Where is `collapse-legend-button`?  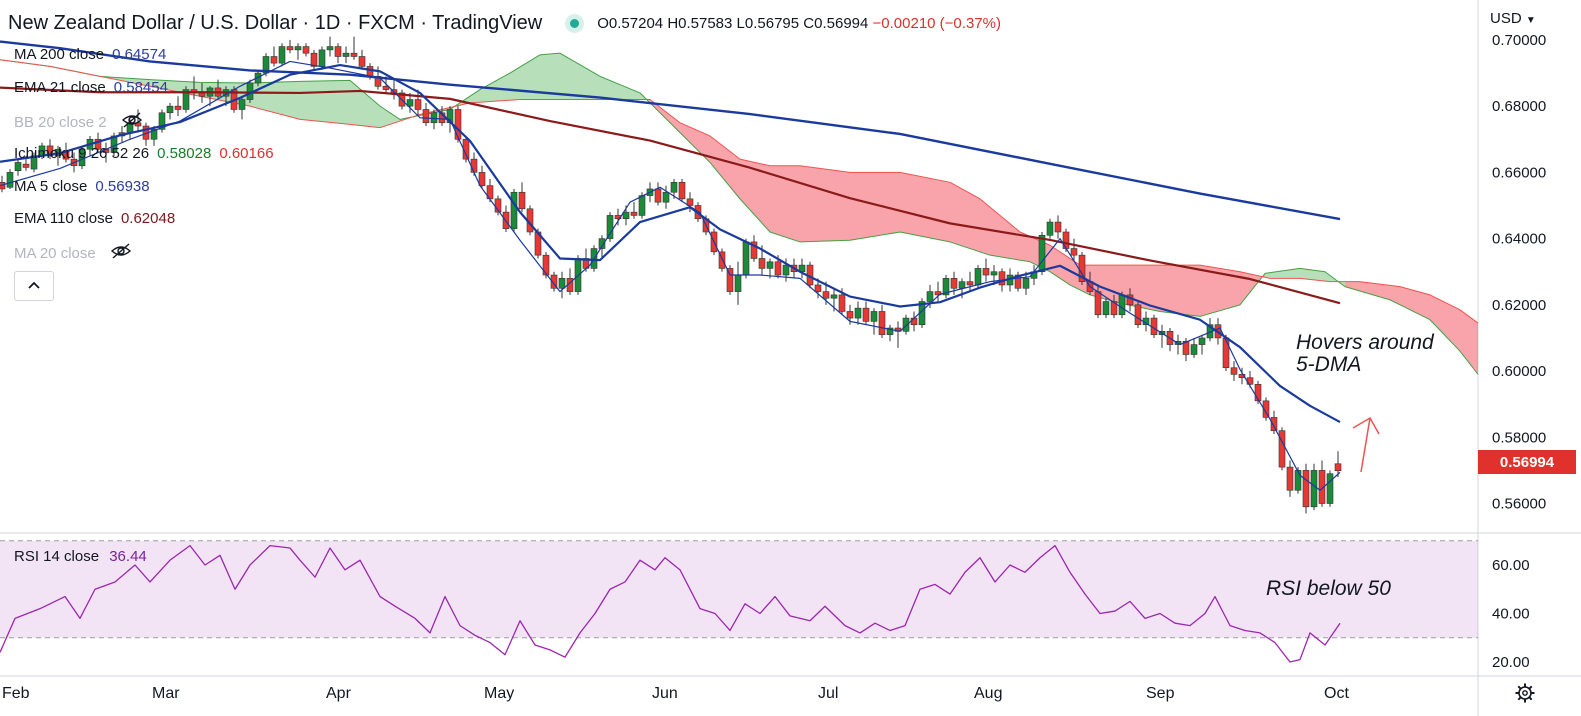
collapse-legend-button is located at coordinates (34, 286).